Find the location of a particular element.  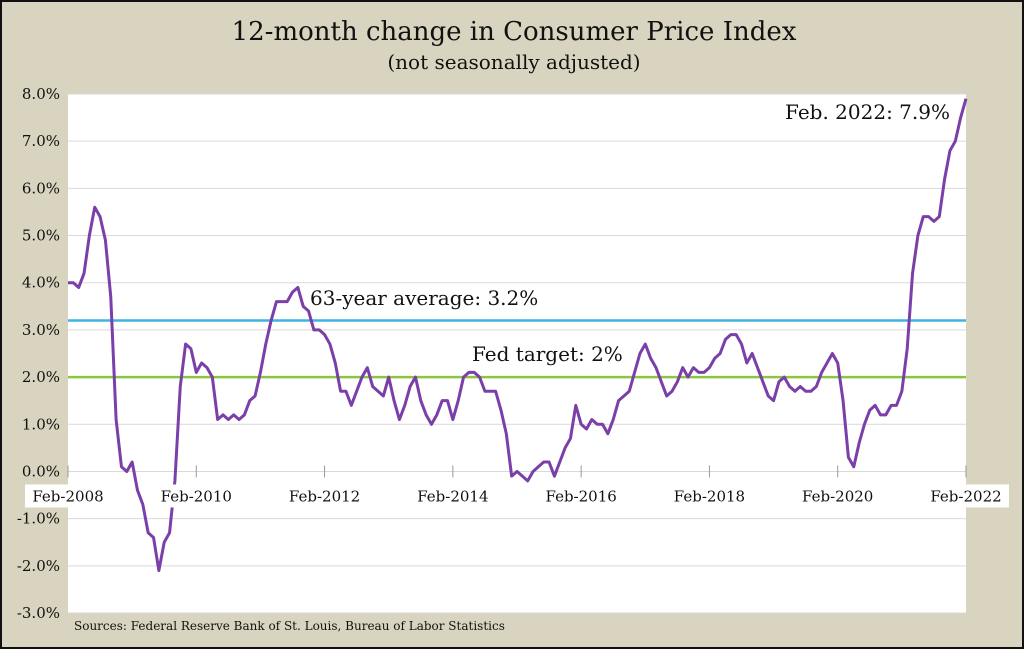

y-tick-label: 1.0% is located at coordinates (41, 424).